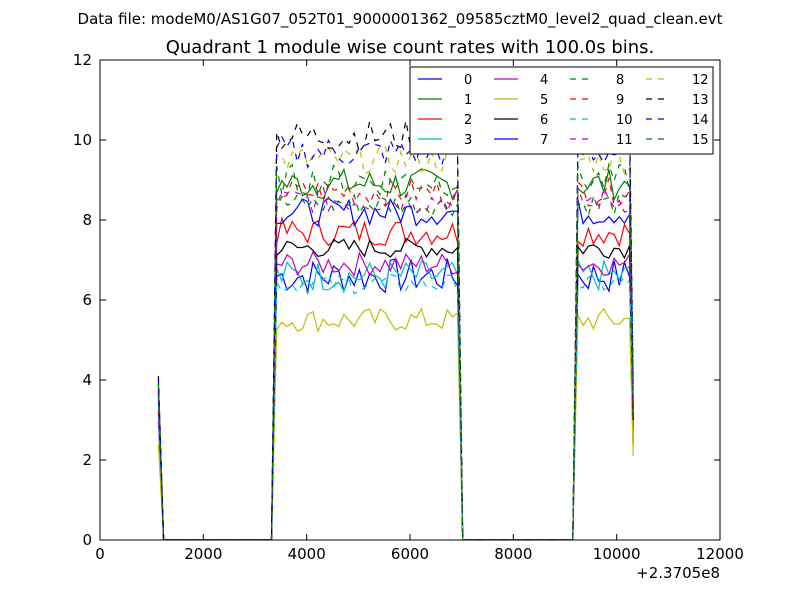  Describe the element at coordinates (87, 380) in the screenshot. I see `y-tick-label: 4` at that location.